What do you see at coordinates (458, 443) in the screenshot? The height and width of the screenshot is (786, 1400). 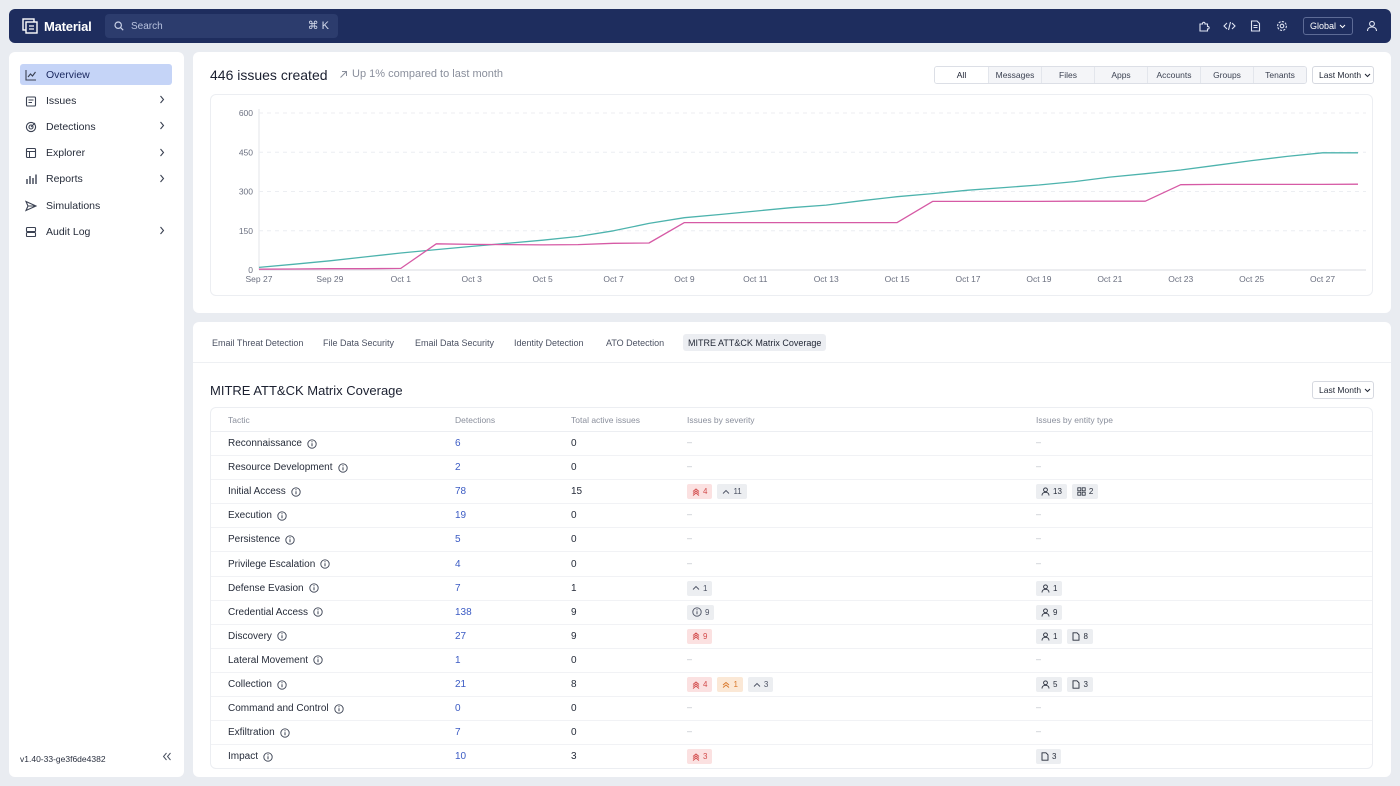 I see `detections-link: 6` at bounding box center [458, 443].